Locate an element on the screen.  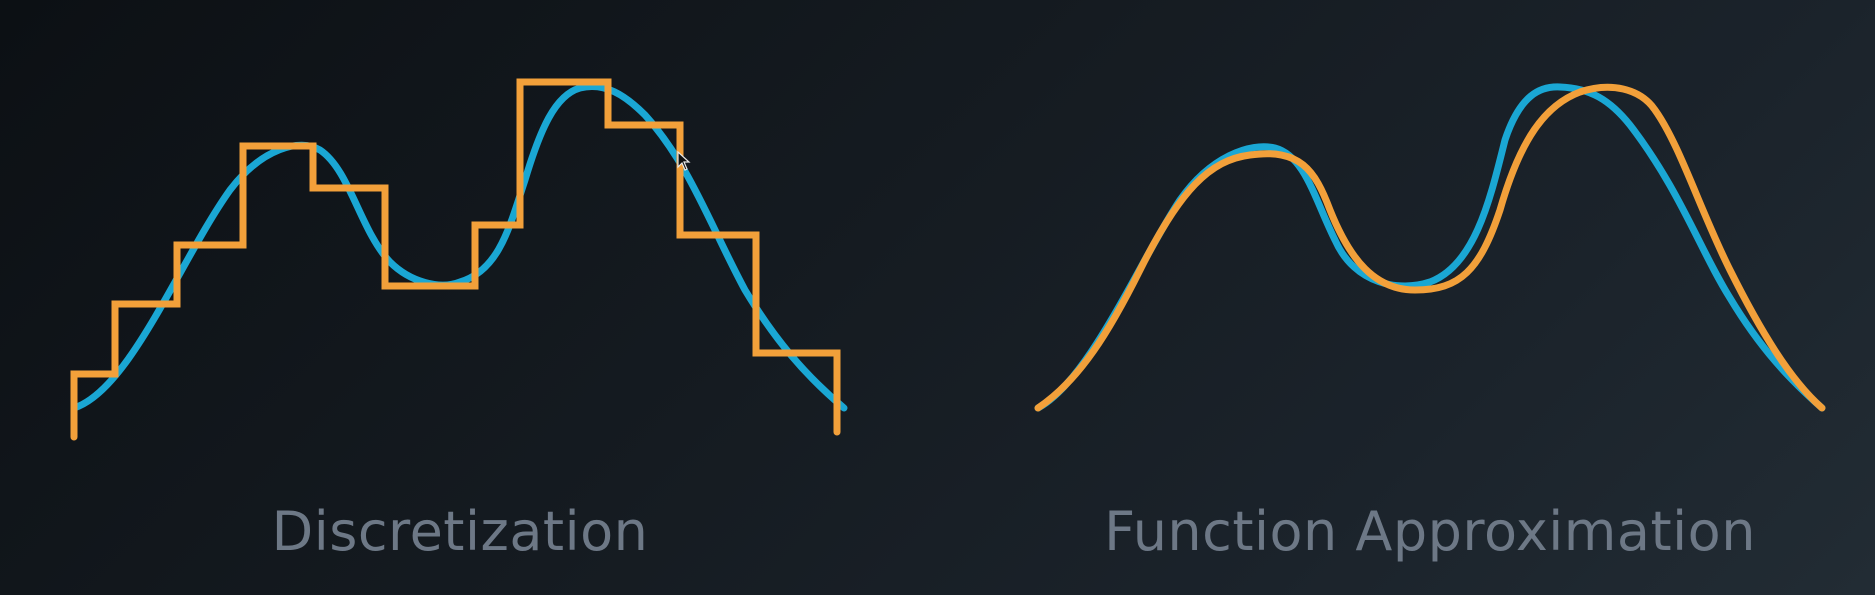
discretization-caption: Discretization is located at coordinates (460, 531).